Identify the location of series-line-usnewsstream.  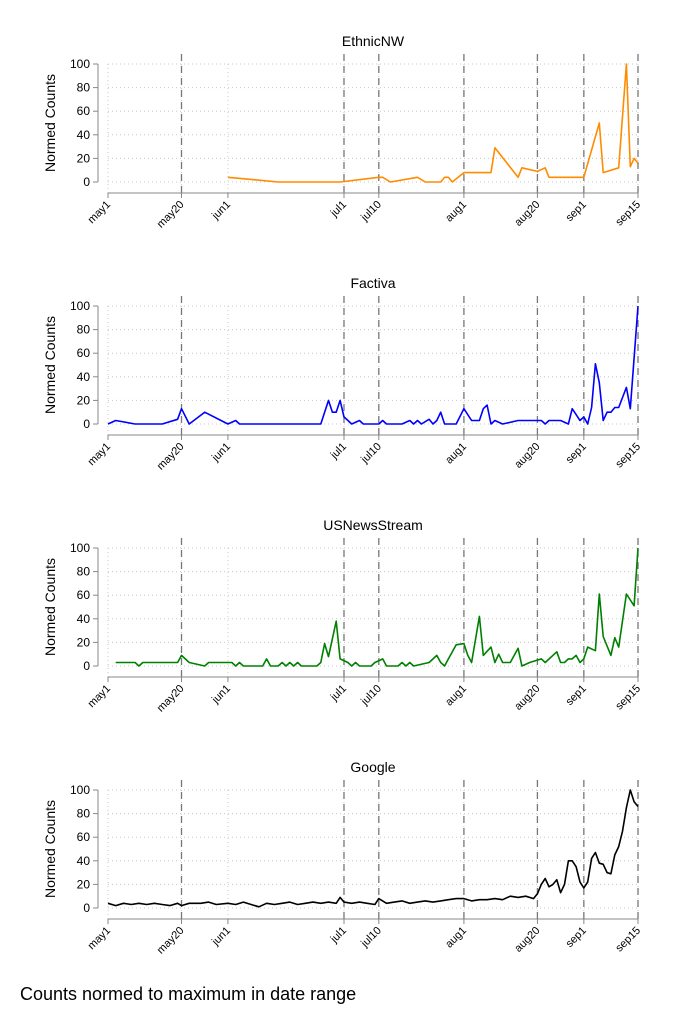
(377, 607).